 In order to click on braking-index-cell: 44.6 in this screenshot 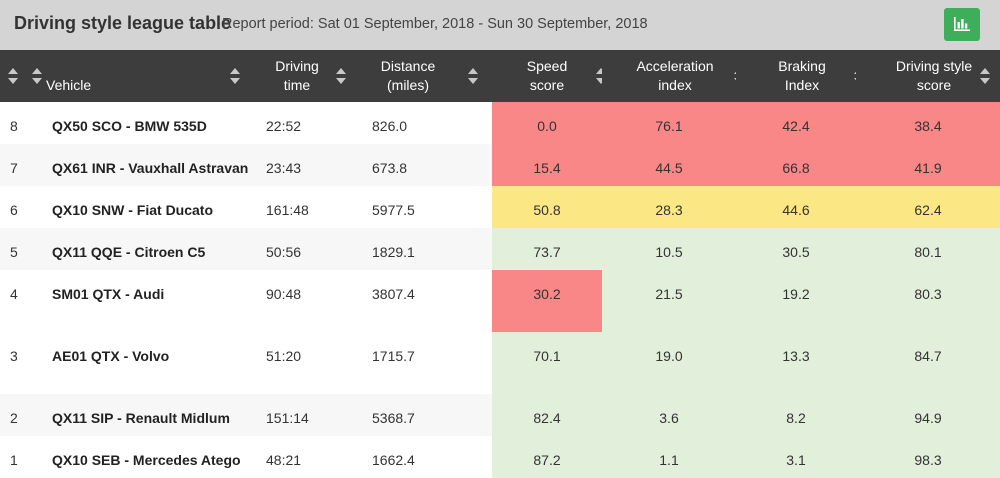, I will do `click(796, 207)`.